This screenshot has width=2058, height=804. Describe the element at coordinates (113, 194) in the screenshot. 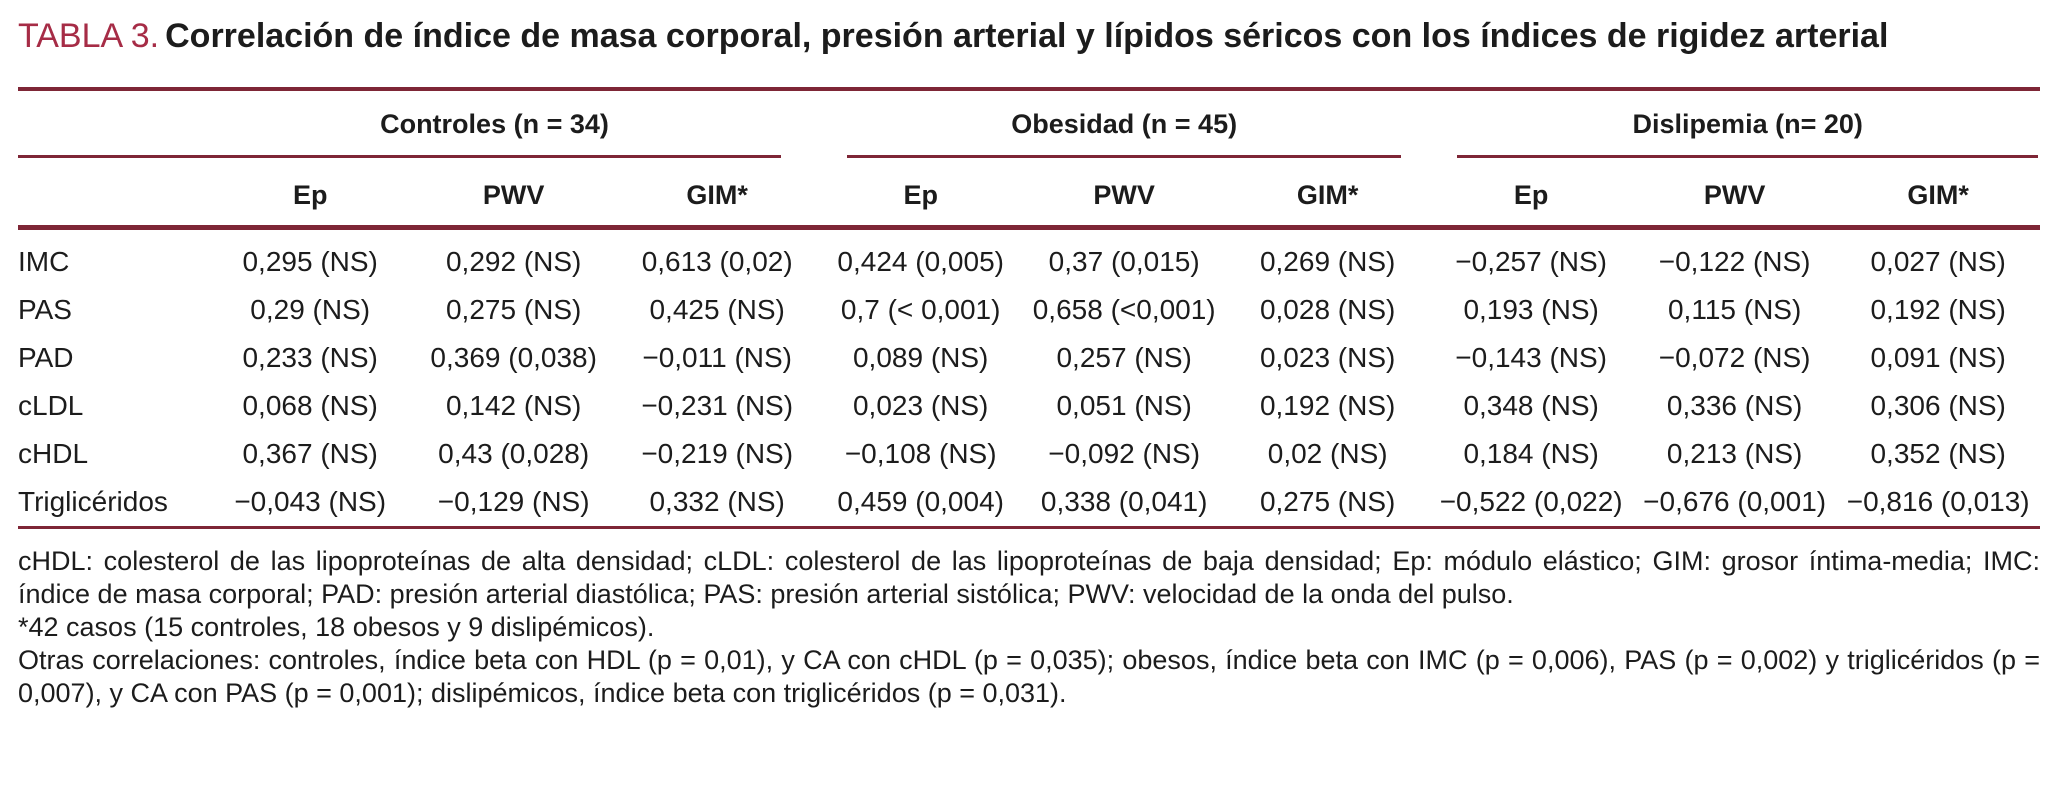

I see `corner-cell` at that location.